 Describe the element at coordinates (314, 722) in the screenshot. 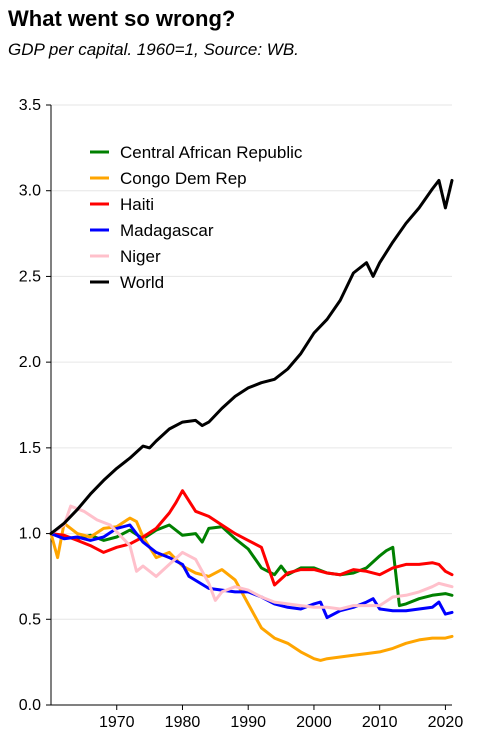

I see `x-tick-label: 2000` at that location.